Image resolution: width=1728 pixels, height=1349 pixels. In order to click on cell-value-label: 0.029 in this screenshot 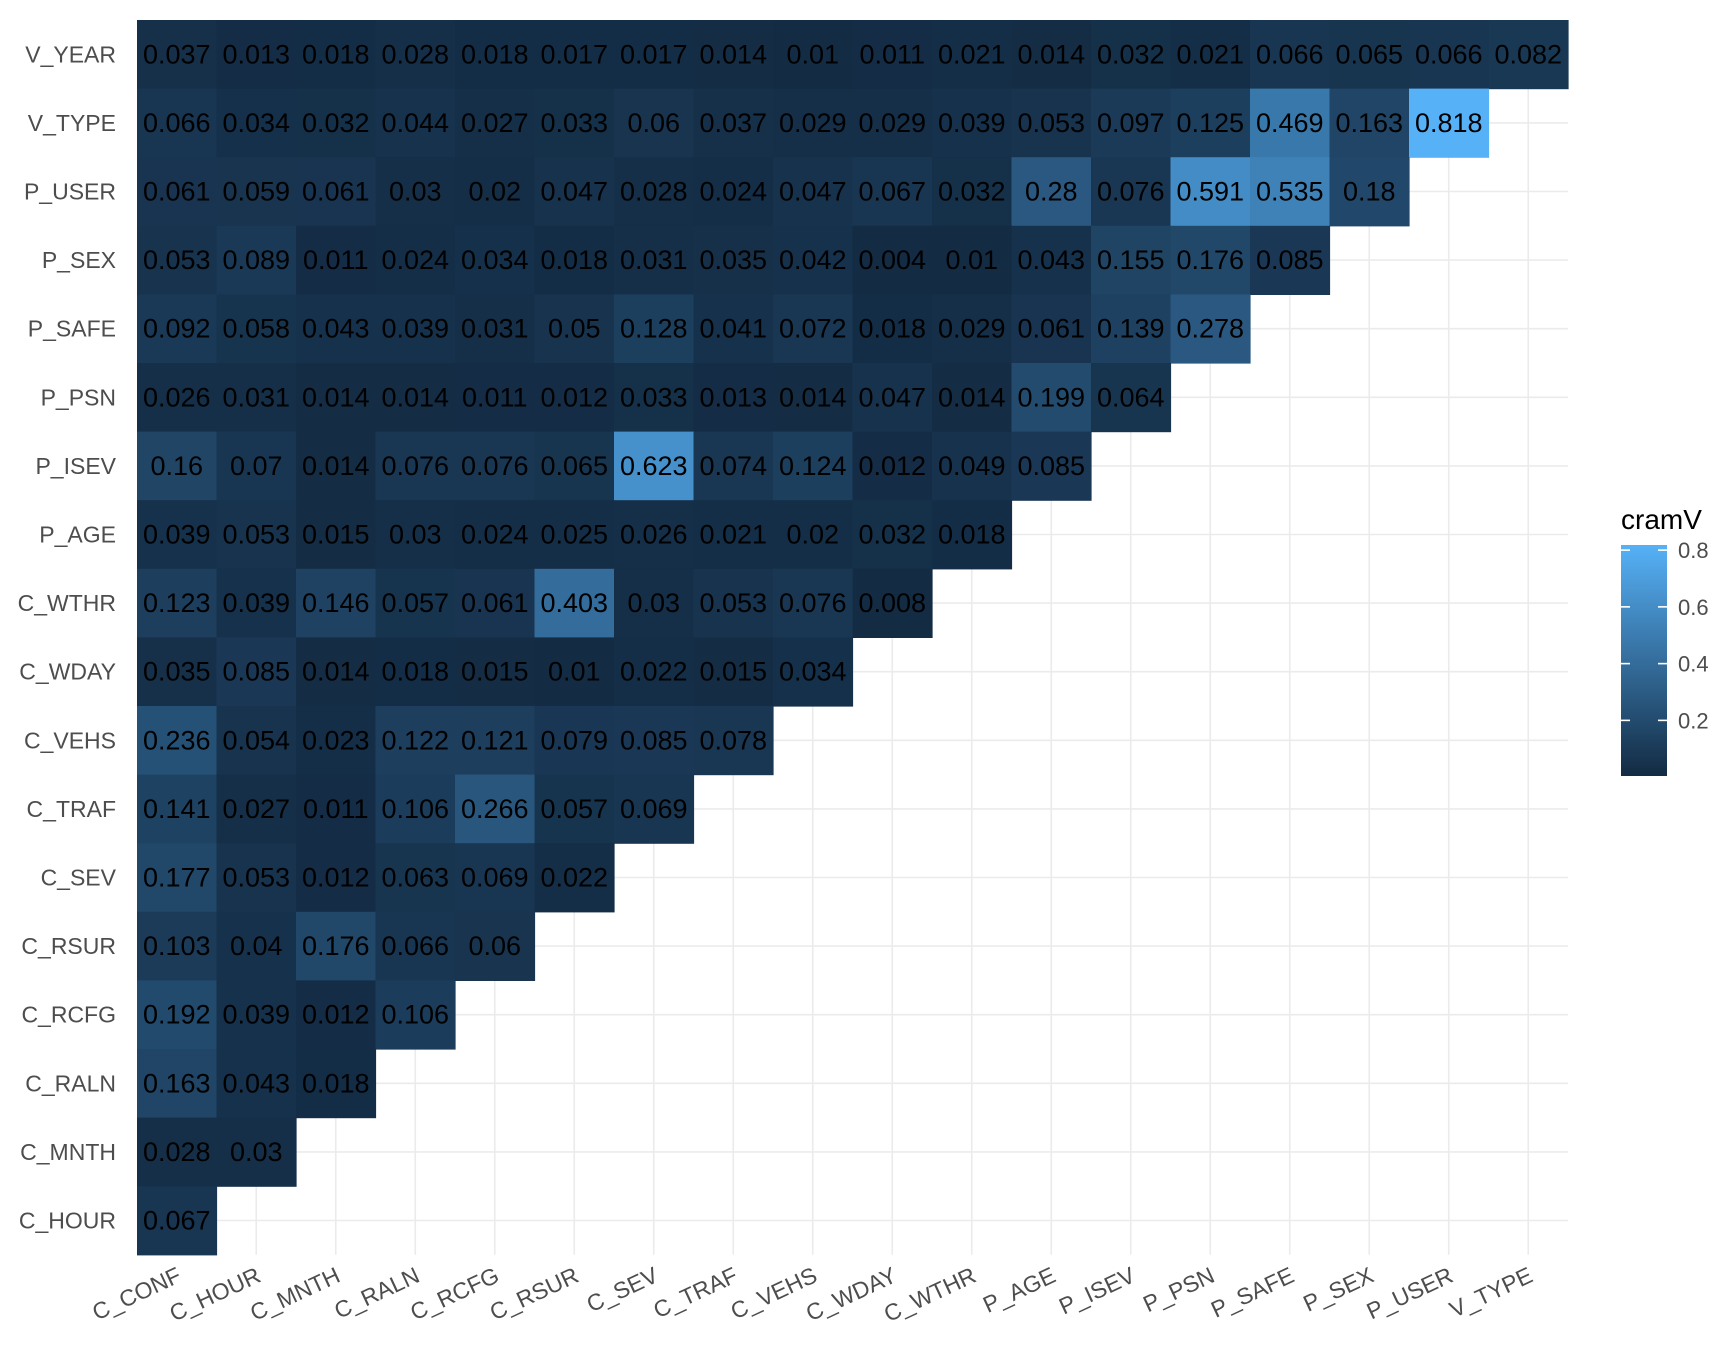, I will do `click(972, 329)`.